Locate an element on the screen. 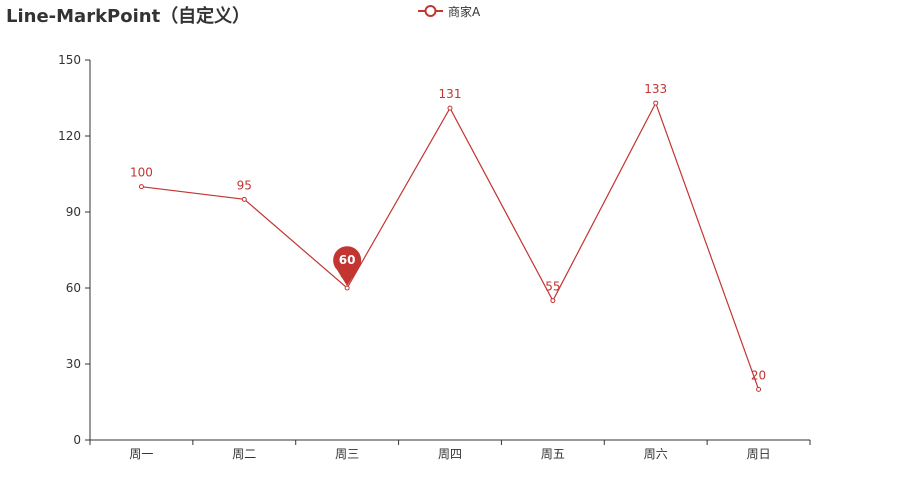 The width and height of the screenshot is (900, 500). data-label: 131 is located at coordinates (450, 94).